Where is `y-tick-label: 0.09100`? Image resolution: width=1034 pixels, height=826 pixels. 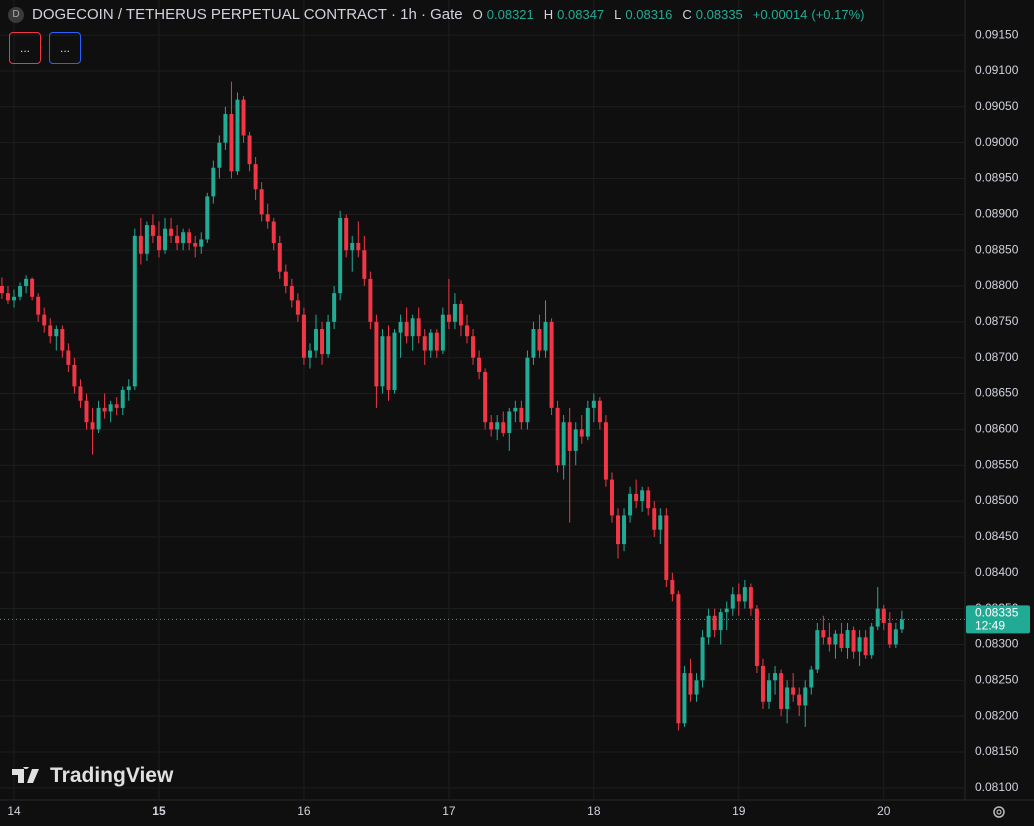
y-tick-label: 0.09100 is located at coordinates (997, 70).